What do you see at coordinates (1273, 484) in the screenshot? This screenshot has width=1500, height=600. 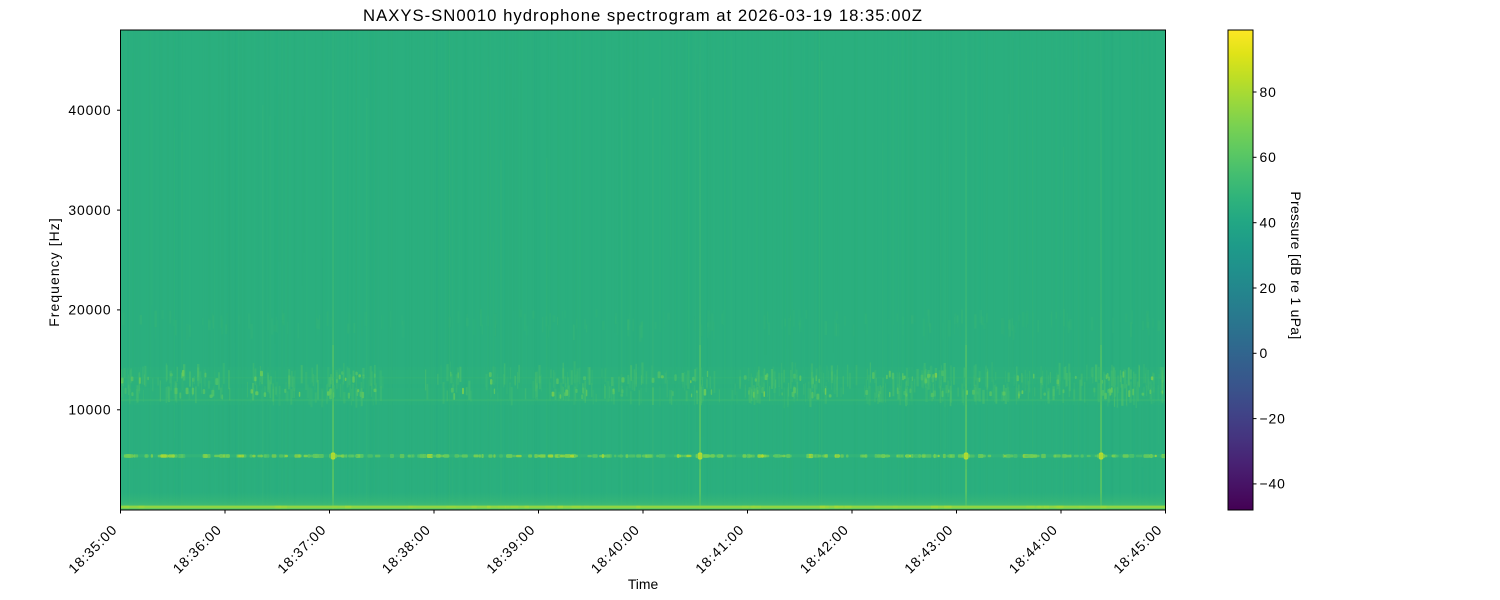 I see `svg-text: −40` at bounding box center [1273, 484].